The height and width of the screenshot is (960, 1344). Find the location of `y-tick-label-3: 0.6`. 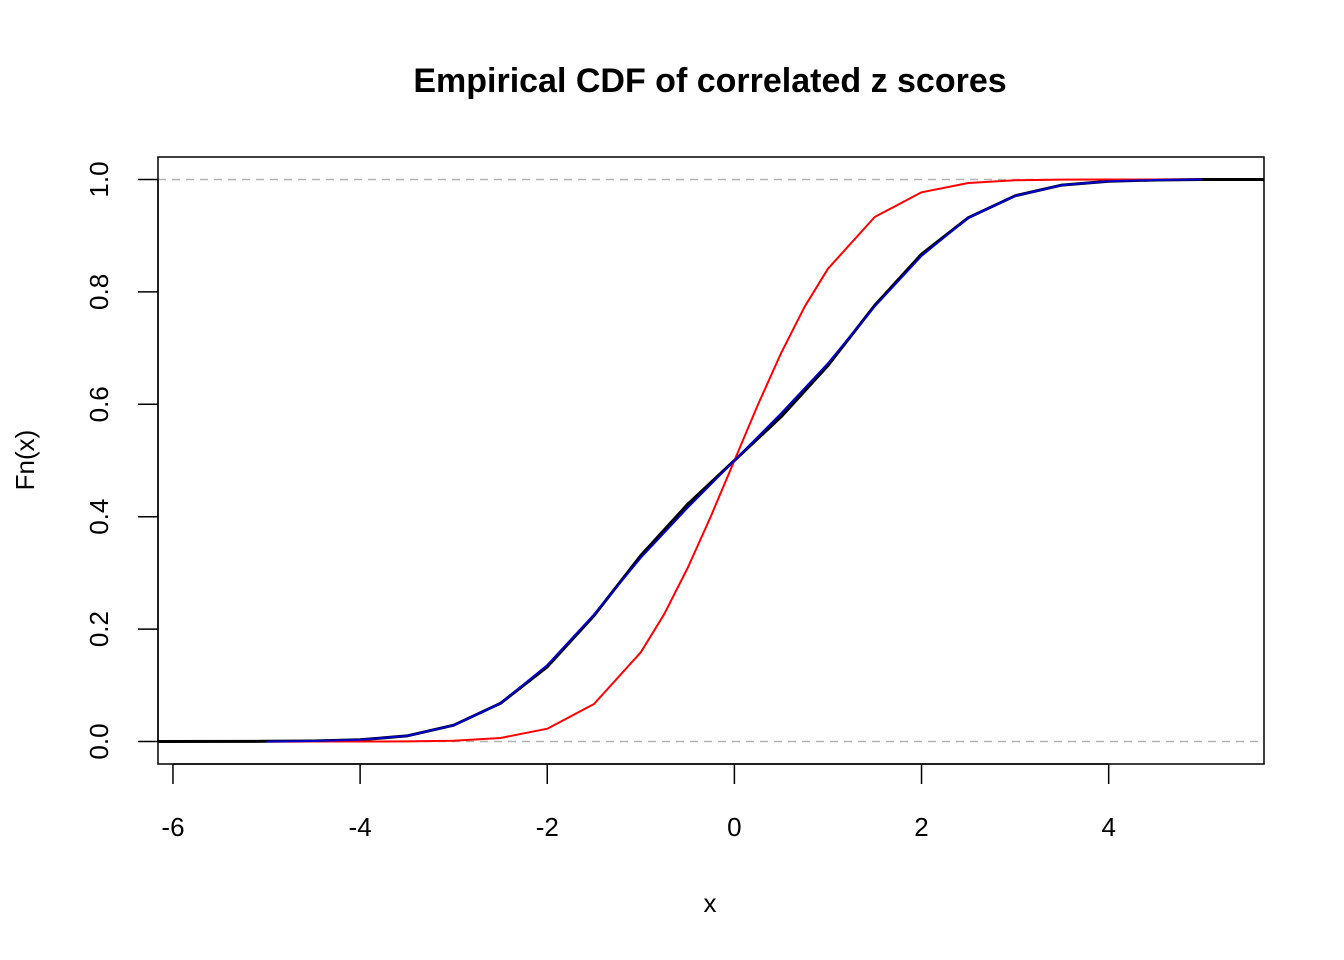

y-tick-label-3: 0.6 is located at coordinates (99, 404).